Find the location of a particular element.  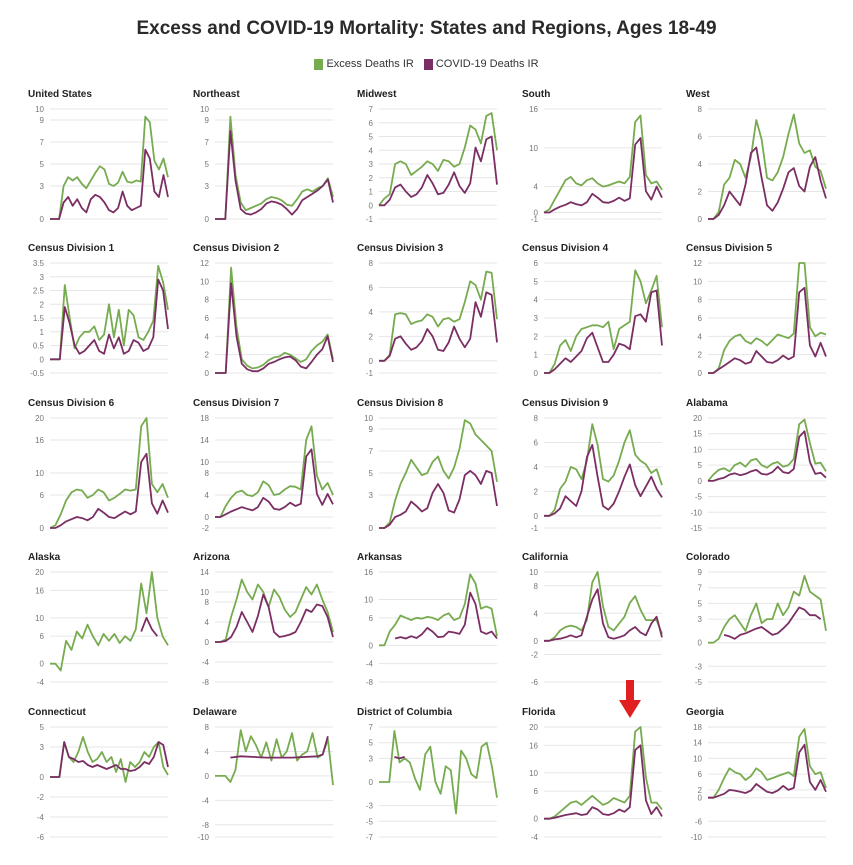

panel-plot: 20 16 10 6 0 is located at coordinates (102, 473).